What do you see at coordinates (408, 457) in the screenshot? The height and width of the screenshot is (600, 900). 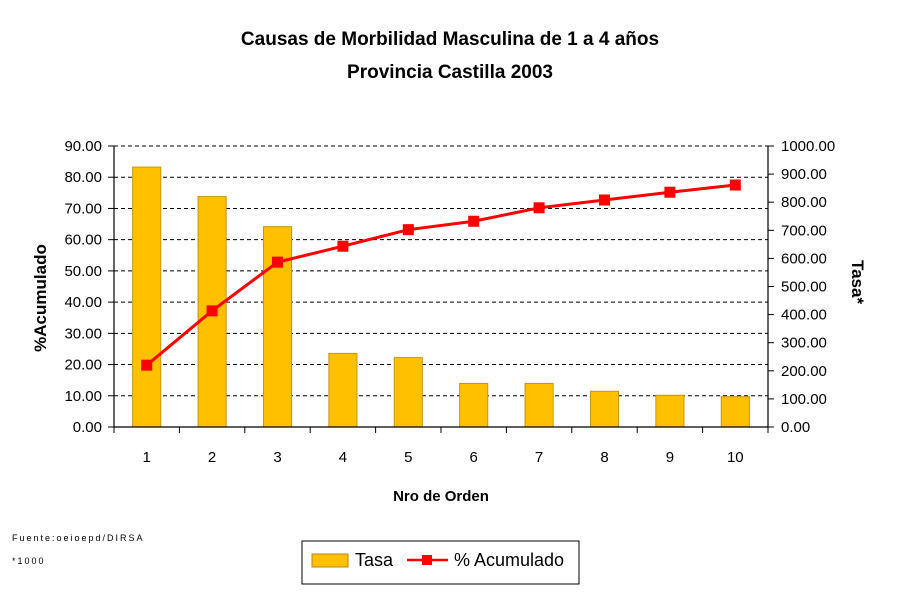 I see `x-tick-label: 5` at bounding box center [408, 457].